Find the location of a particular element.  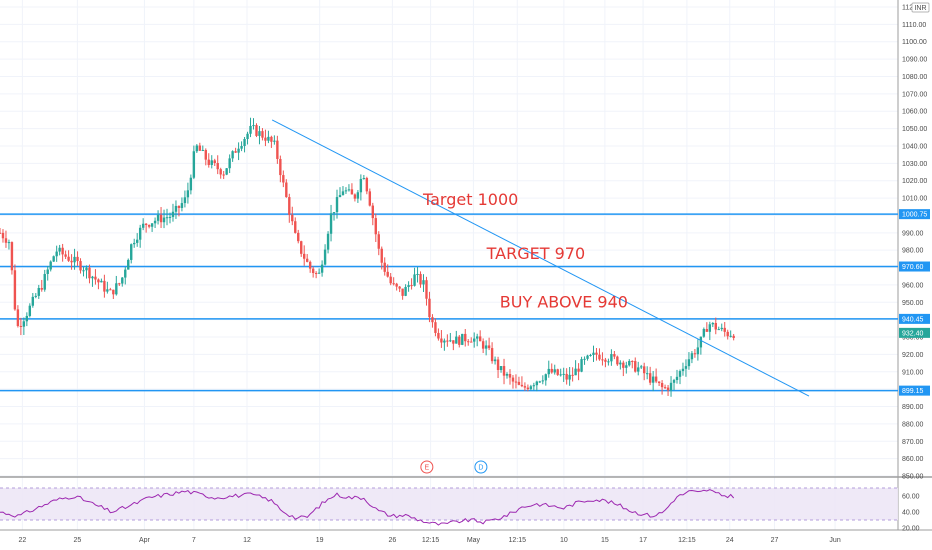

y-tick-label: 1010.00 is located at coordinates (914, 199).